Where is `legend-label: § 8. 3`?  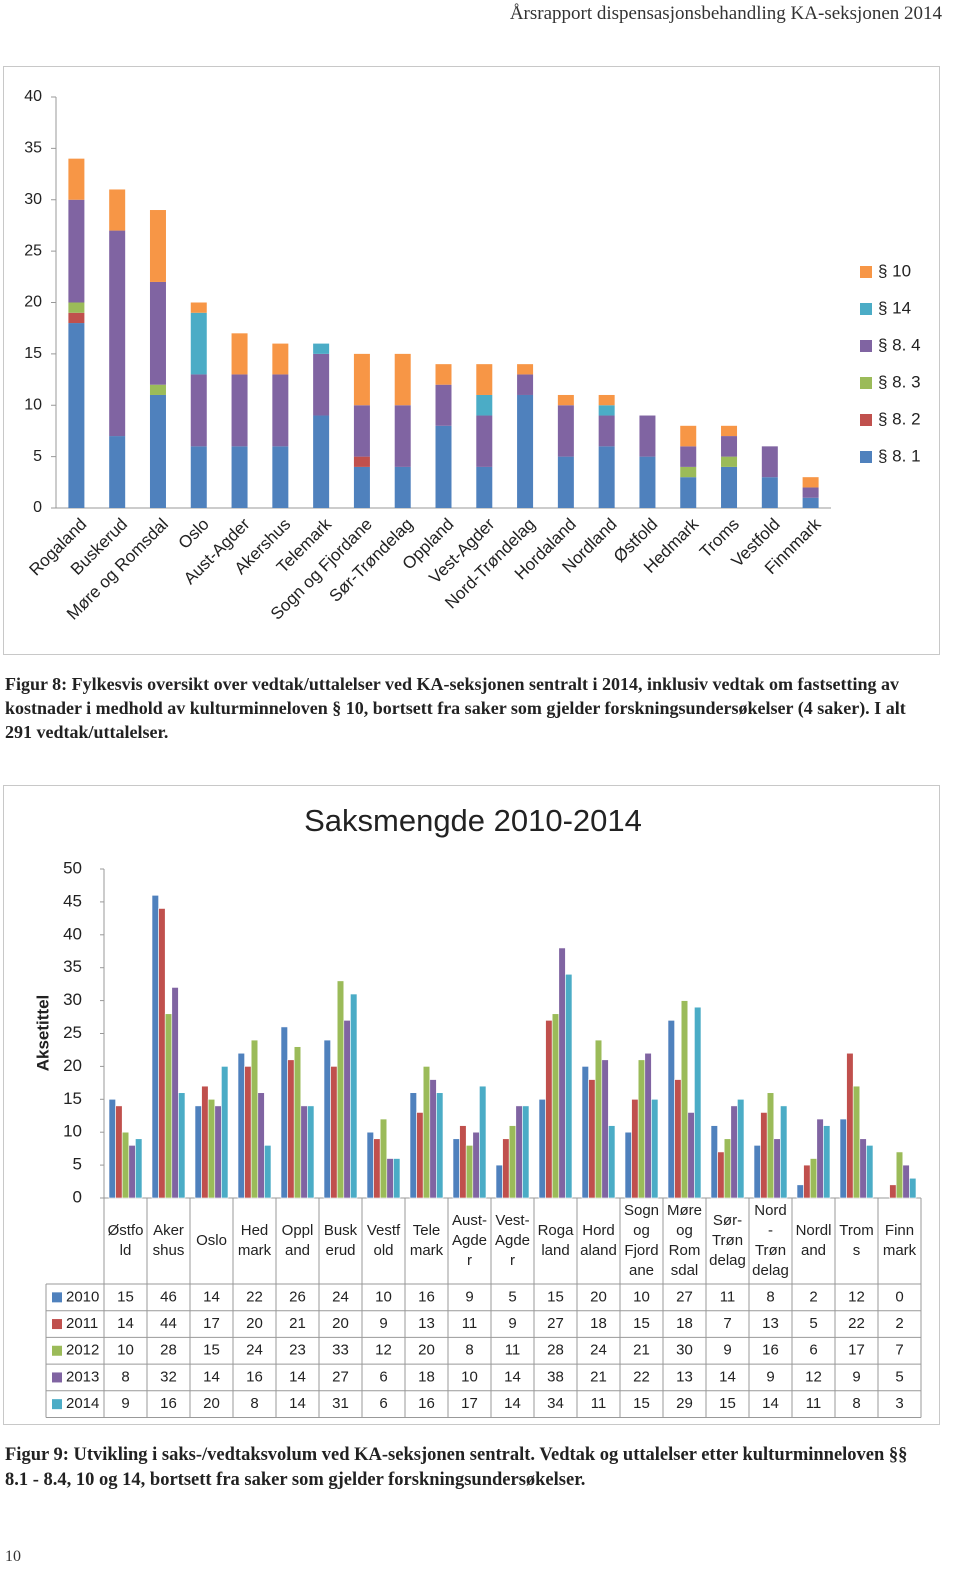 legend-label: § 8. 3 is located at coordinates (899, 381).